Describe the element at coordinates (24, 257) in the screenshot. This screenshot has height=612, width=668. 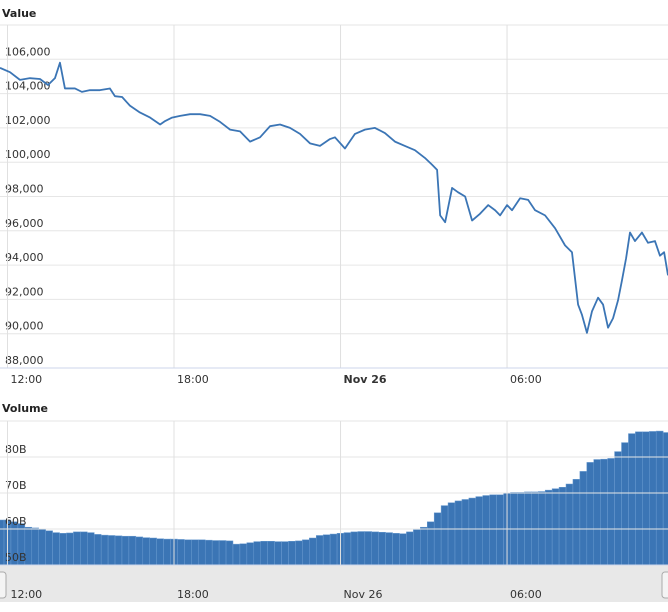
I see `y-tick-label: 94,000` at that location.